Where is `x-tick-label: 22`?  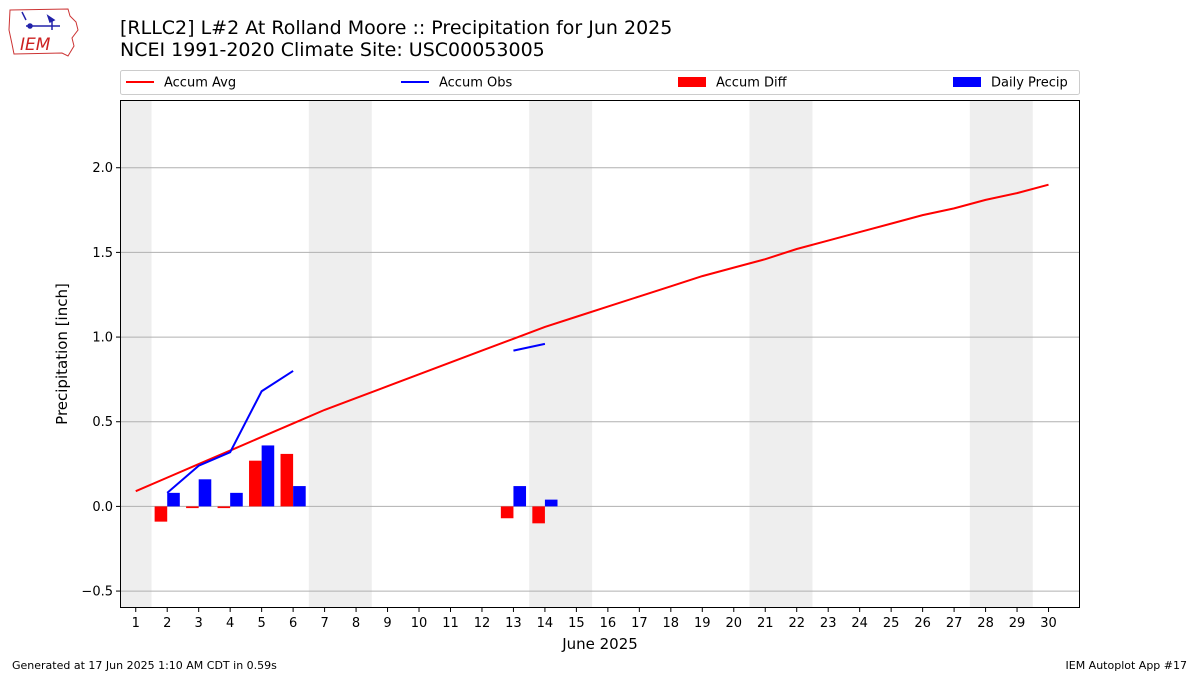 x-tick-label: 22 is located at coordinates (796, 623).